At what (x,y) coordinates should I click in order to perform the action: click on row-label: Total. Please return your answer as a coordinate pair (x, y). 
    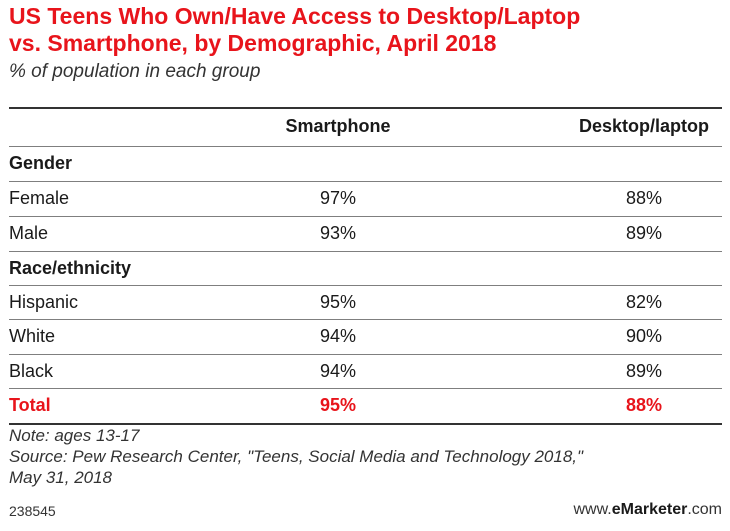
    Looking at the image, I should click on (30, 405).